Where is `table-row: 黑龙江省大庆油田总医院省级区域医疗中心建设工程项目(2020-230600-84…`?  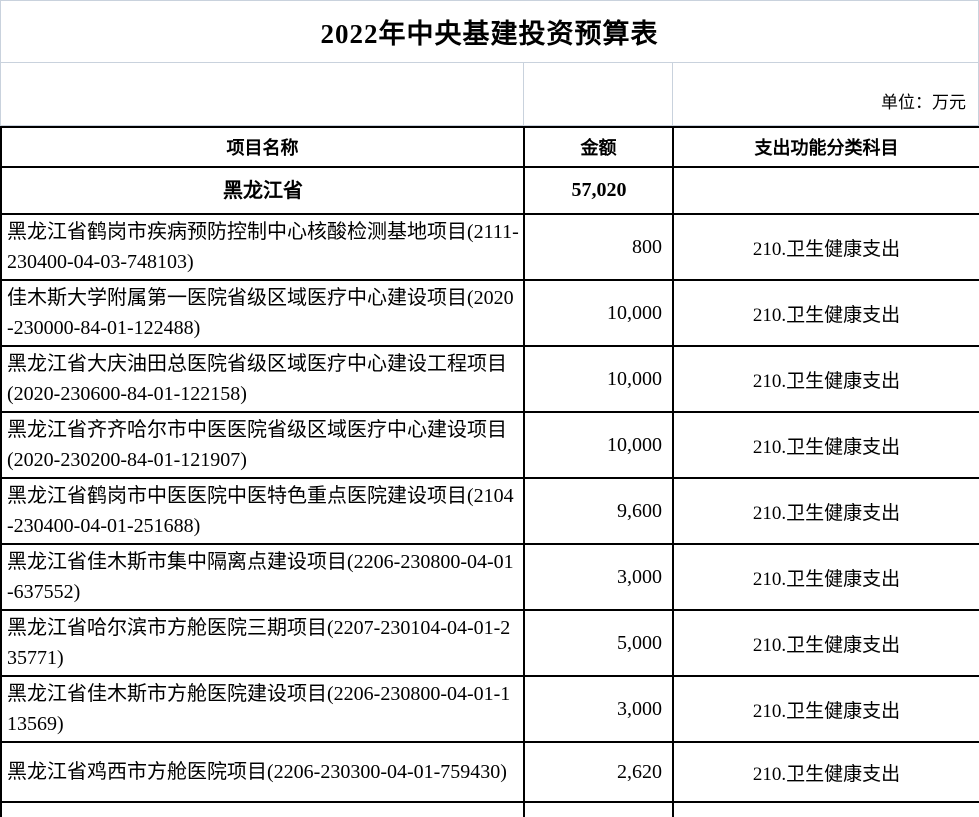 table-row: 黑龙江省大庆油田总医院省级区域医疗中心建设工程项目(2020-230600-84… is located at coordinates (489, 379).